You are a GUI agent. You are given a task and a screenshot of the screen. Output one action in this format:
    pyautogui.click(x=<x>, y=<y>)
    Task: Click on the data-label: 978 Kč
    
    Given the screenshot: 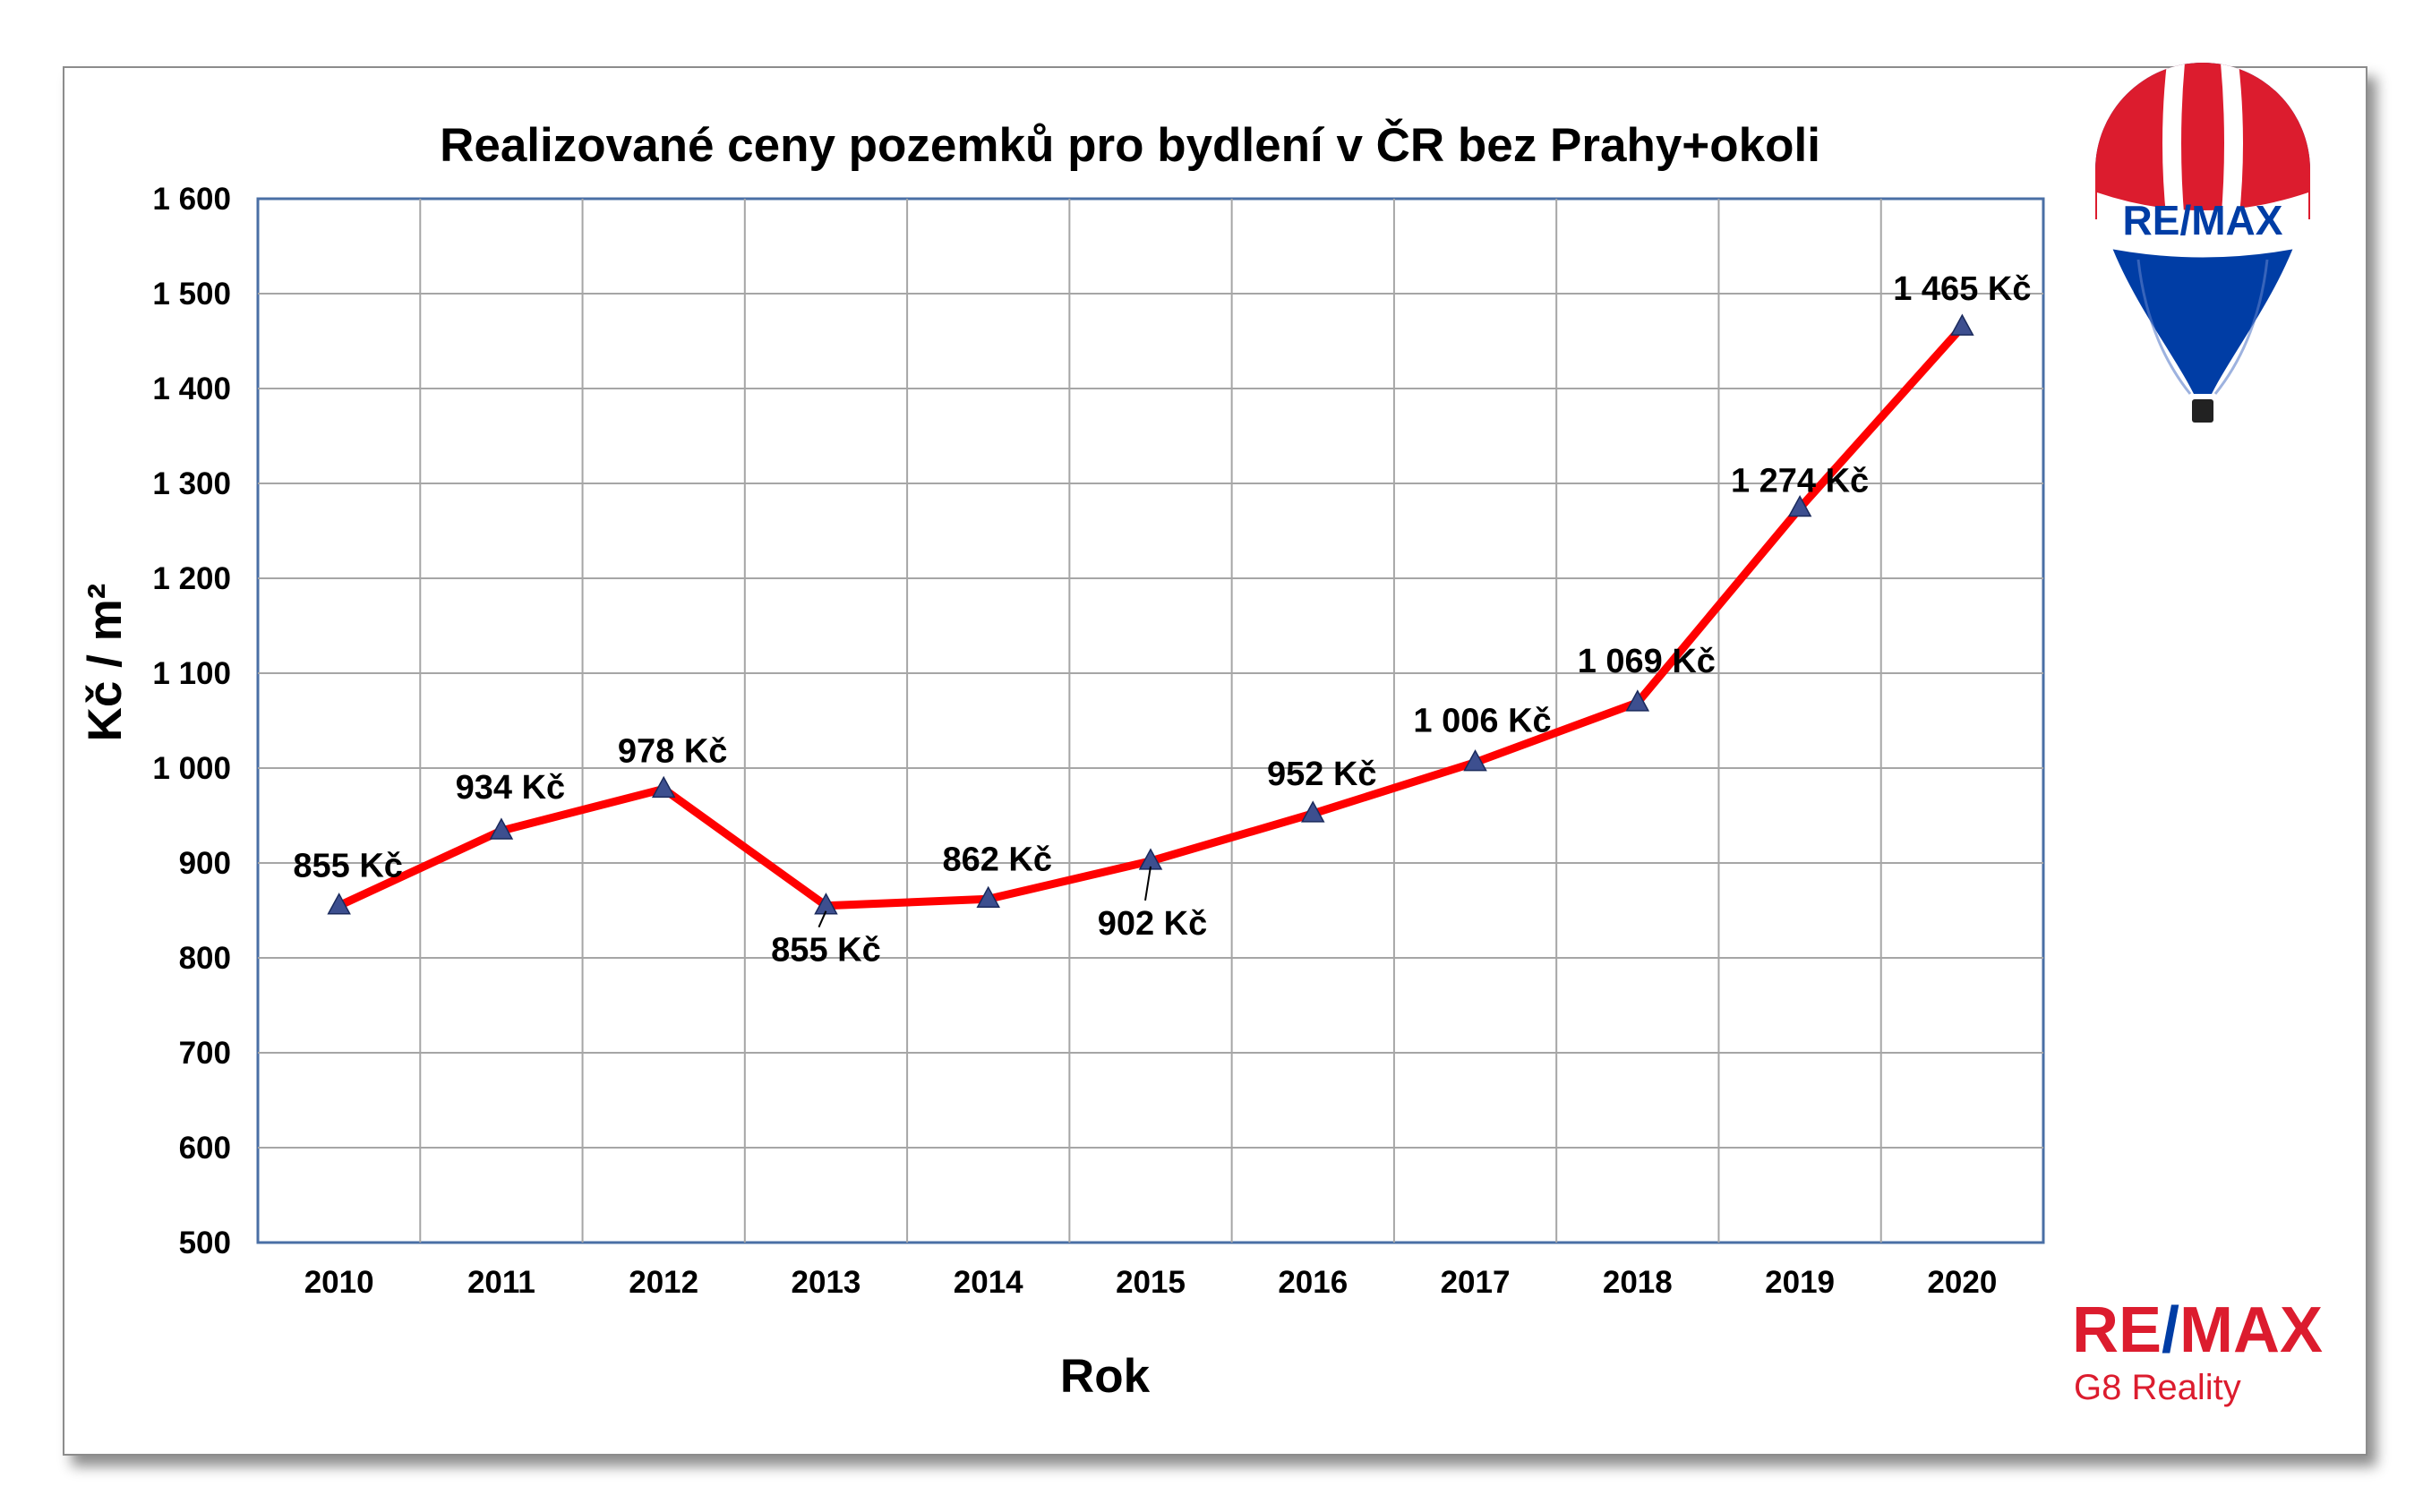 What is the action you would take?
    pyautogui.click(x=673, y=751)
    